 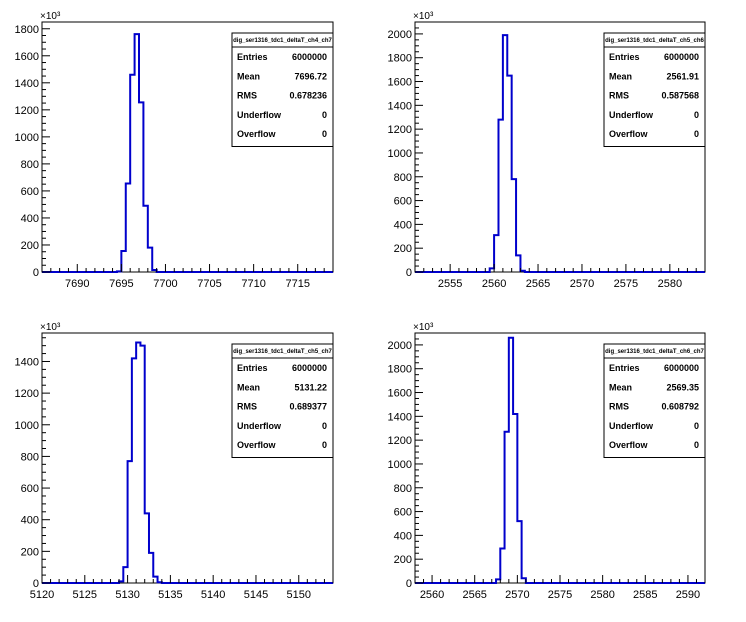 I want to click on x-tick-label: 2590, so click(x=688, y=595).